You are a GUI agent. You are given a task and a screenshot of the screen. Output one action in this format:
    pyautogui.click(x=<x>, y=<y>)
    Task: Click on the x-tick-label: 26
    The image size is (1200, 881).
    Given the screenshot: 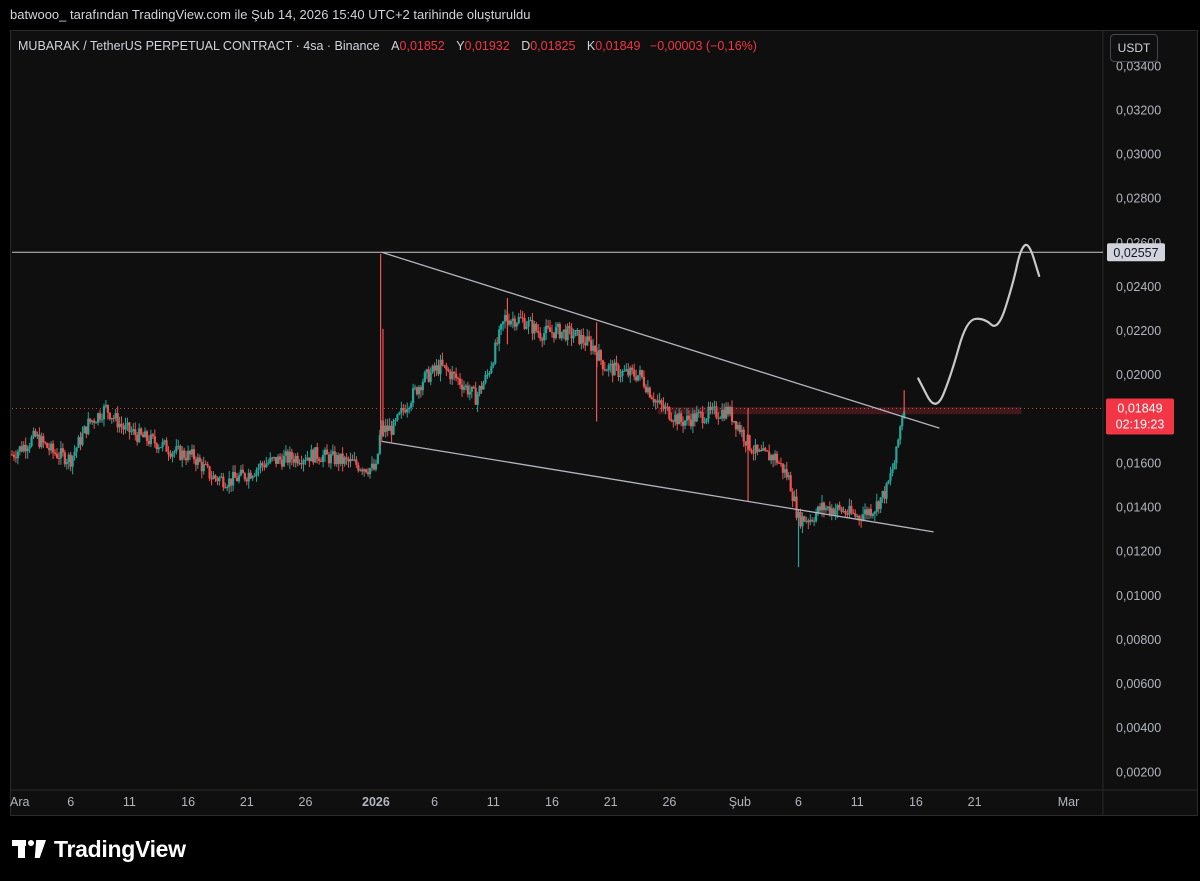 What is the action you would take?
    pyautogui.click(x=669, y=802)
    